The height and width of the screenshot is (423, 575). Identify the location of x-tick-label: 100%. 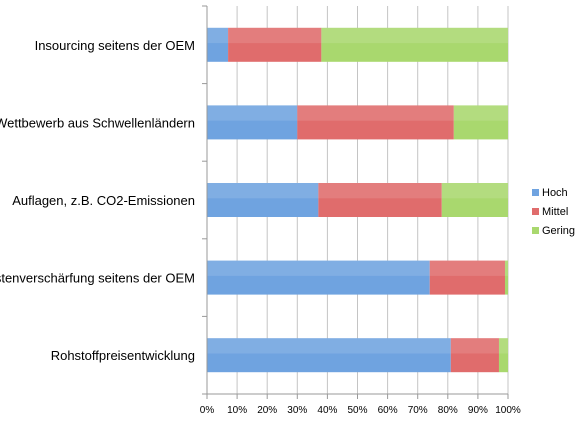
(508, 410).